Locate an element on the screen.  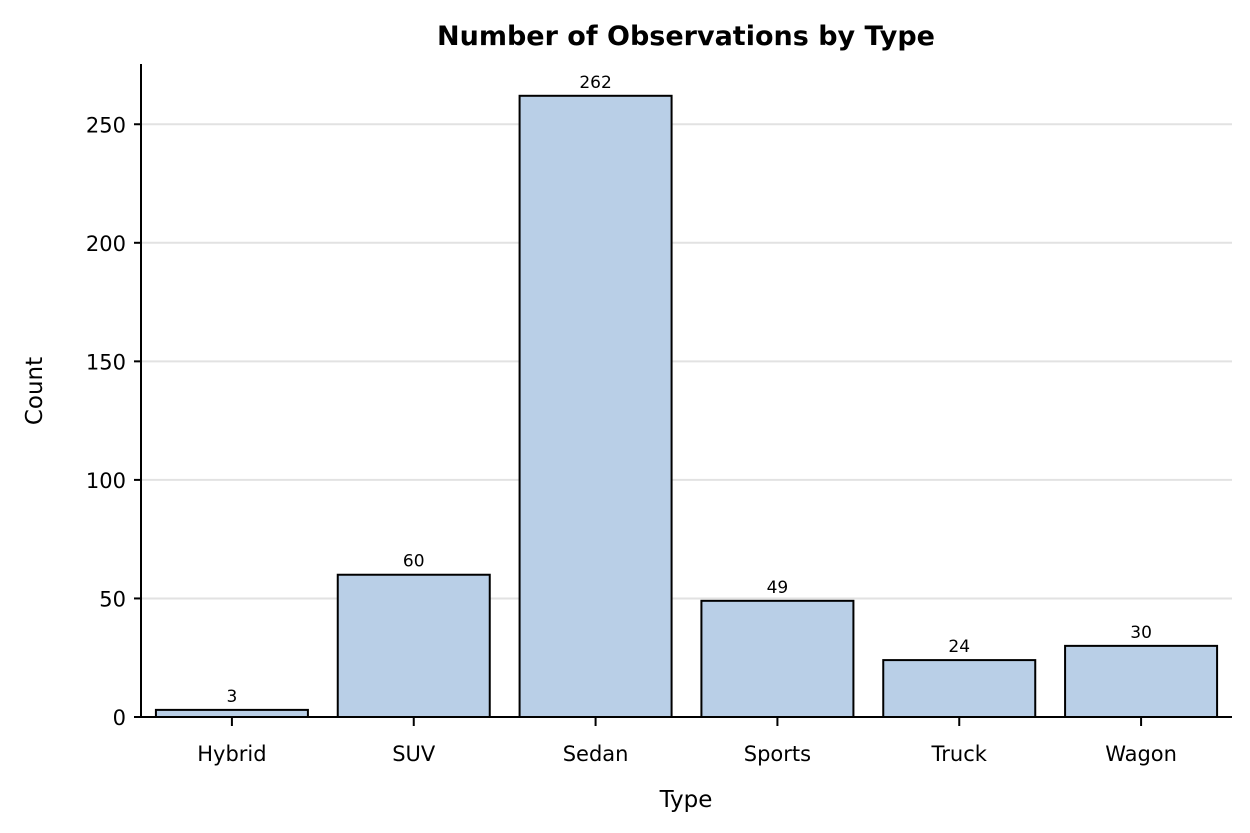
data-label-hybrid: 3 is located at coordinates (232, 697).